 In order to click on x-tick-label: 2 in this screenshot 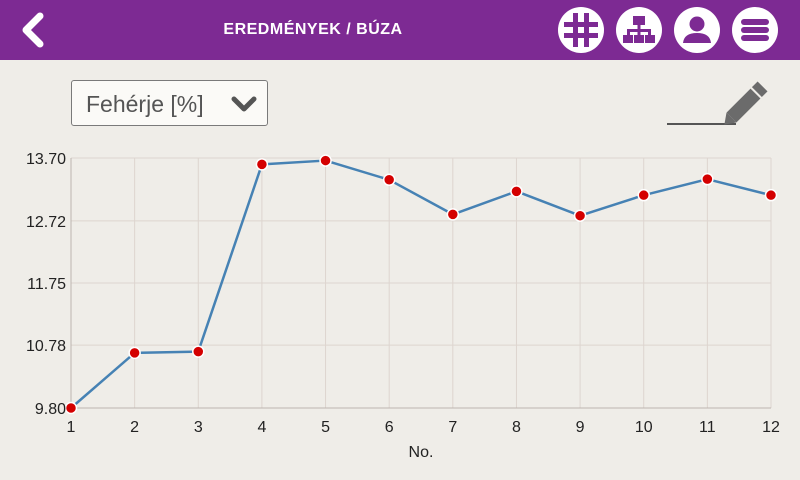, I will do `click(134, 427)`.